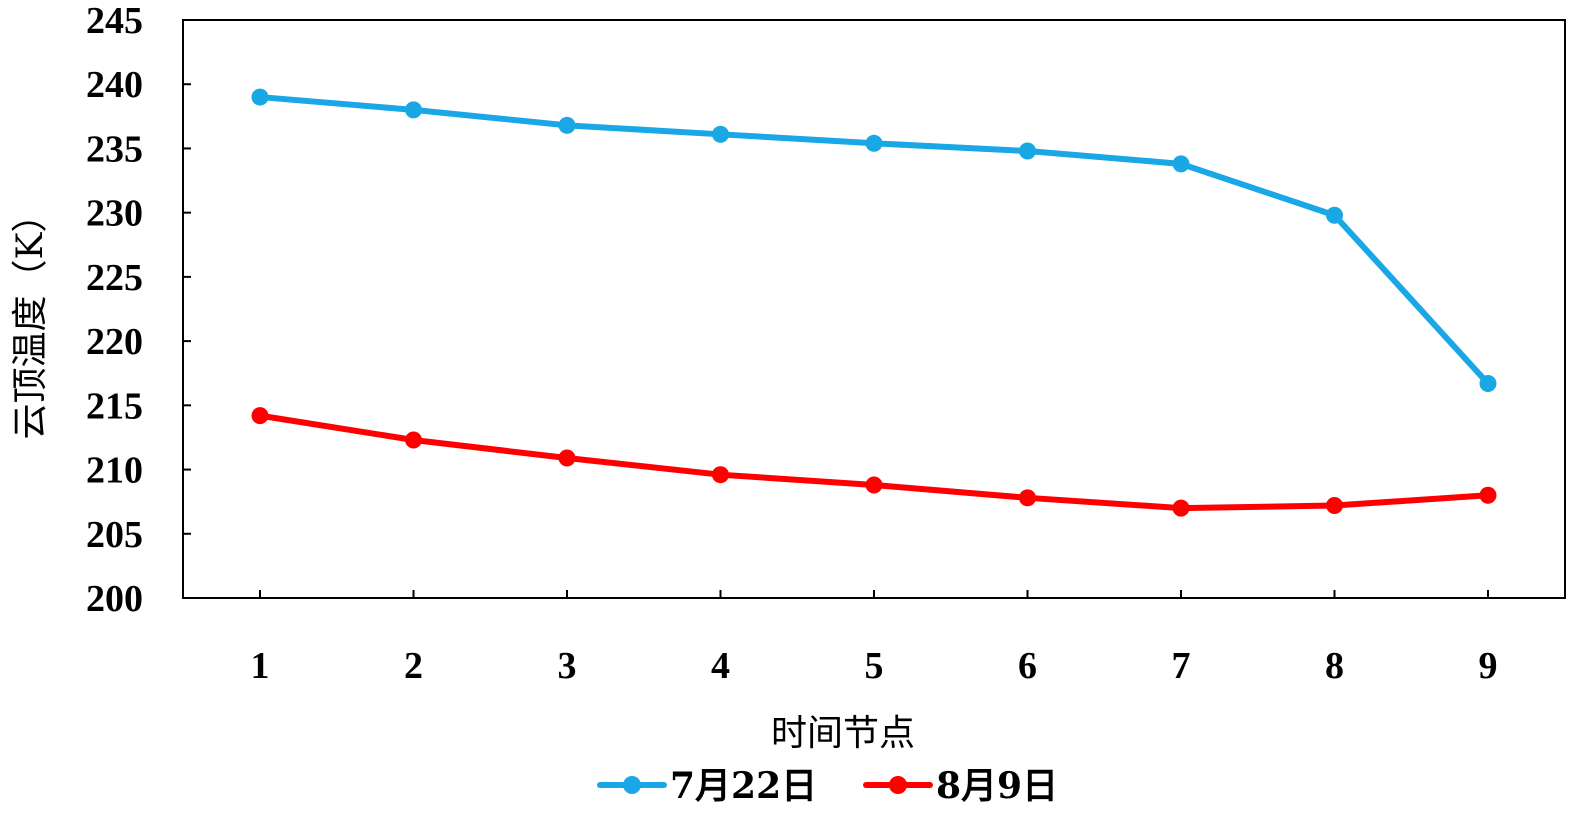 The width and height of the screenshot is (1575, 813). I want to click on y-tick-label: 235, so click(114, 149).